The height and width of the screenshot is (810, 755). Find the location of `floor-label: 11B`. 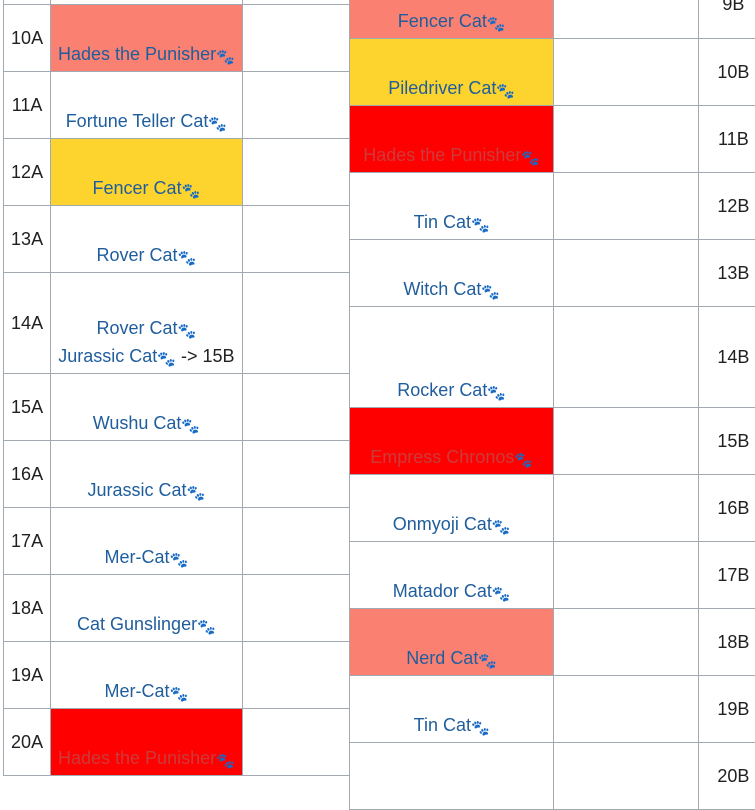

floor-label: 11B is located at coordinates (726, 139).